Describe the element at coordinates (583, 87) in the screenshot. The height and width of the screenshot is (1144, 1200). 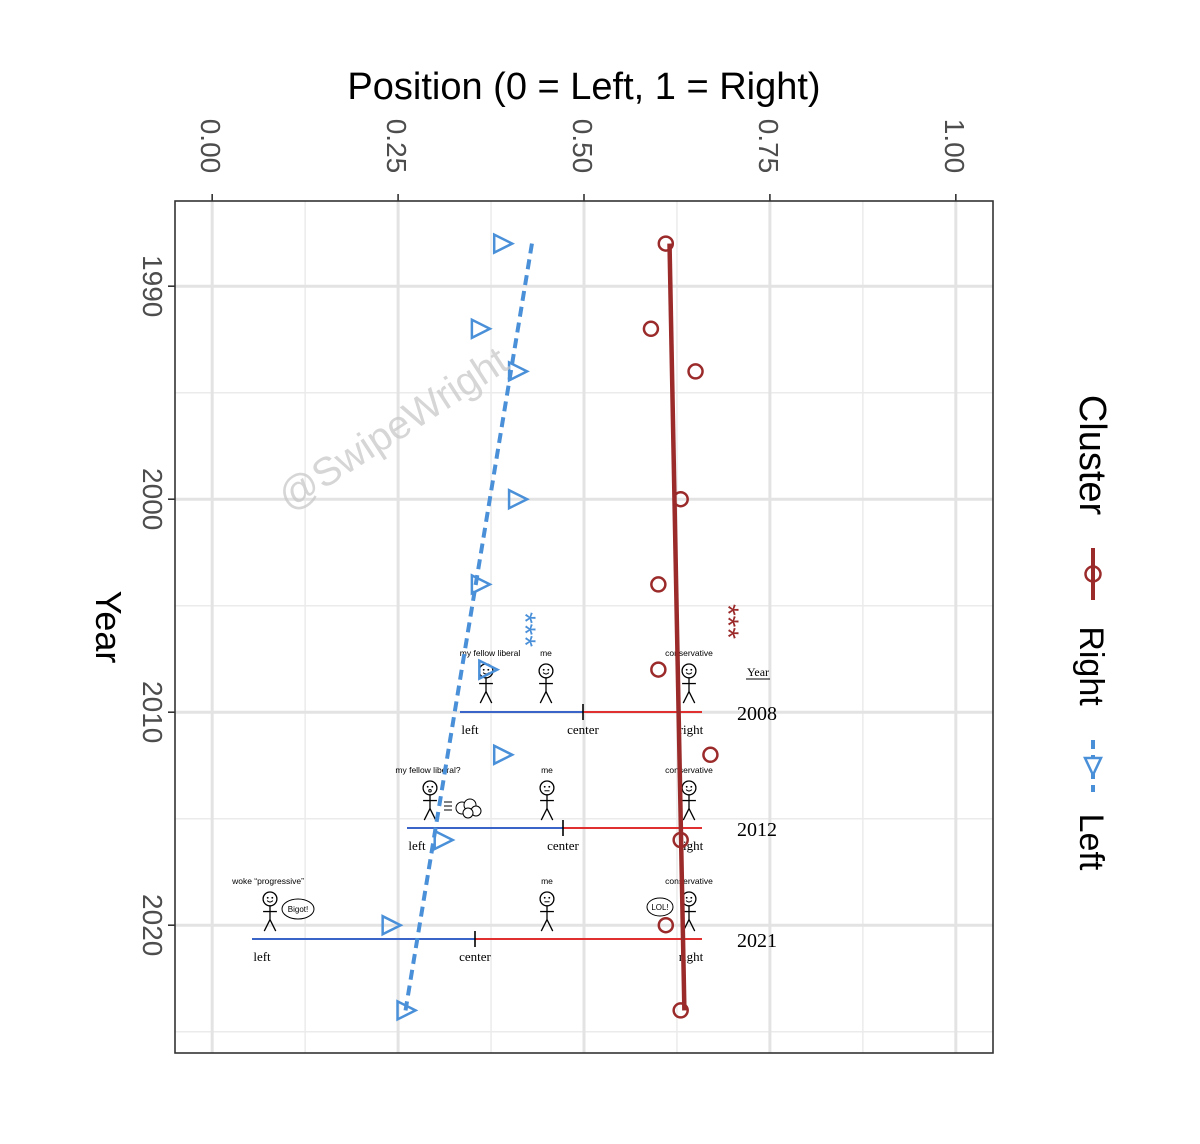
I see `x-axis-title: Position (0 = Left, 1 = Right)` at that location.